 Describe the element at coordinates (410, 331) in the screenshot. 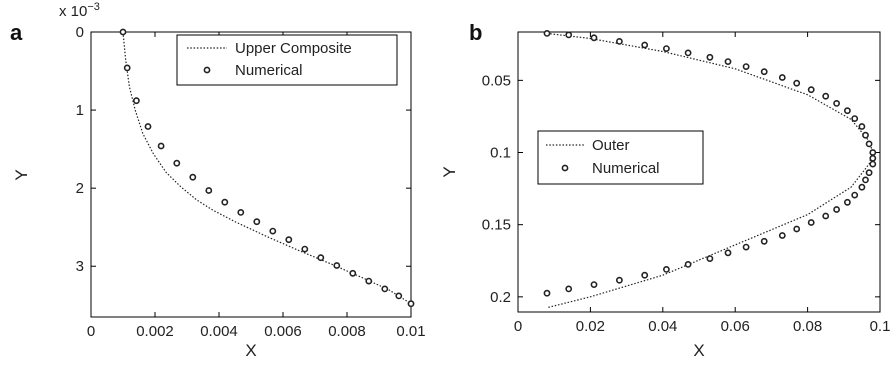

I see `panel-a-x-tick-label: 0.01` at that location.